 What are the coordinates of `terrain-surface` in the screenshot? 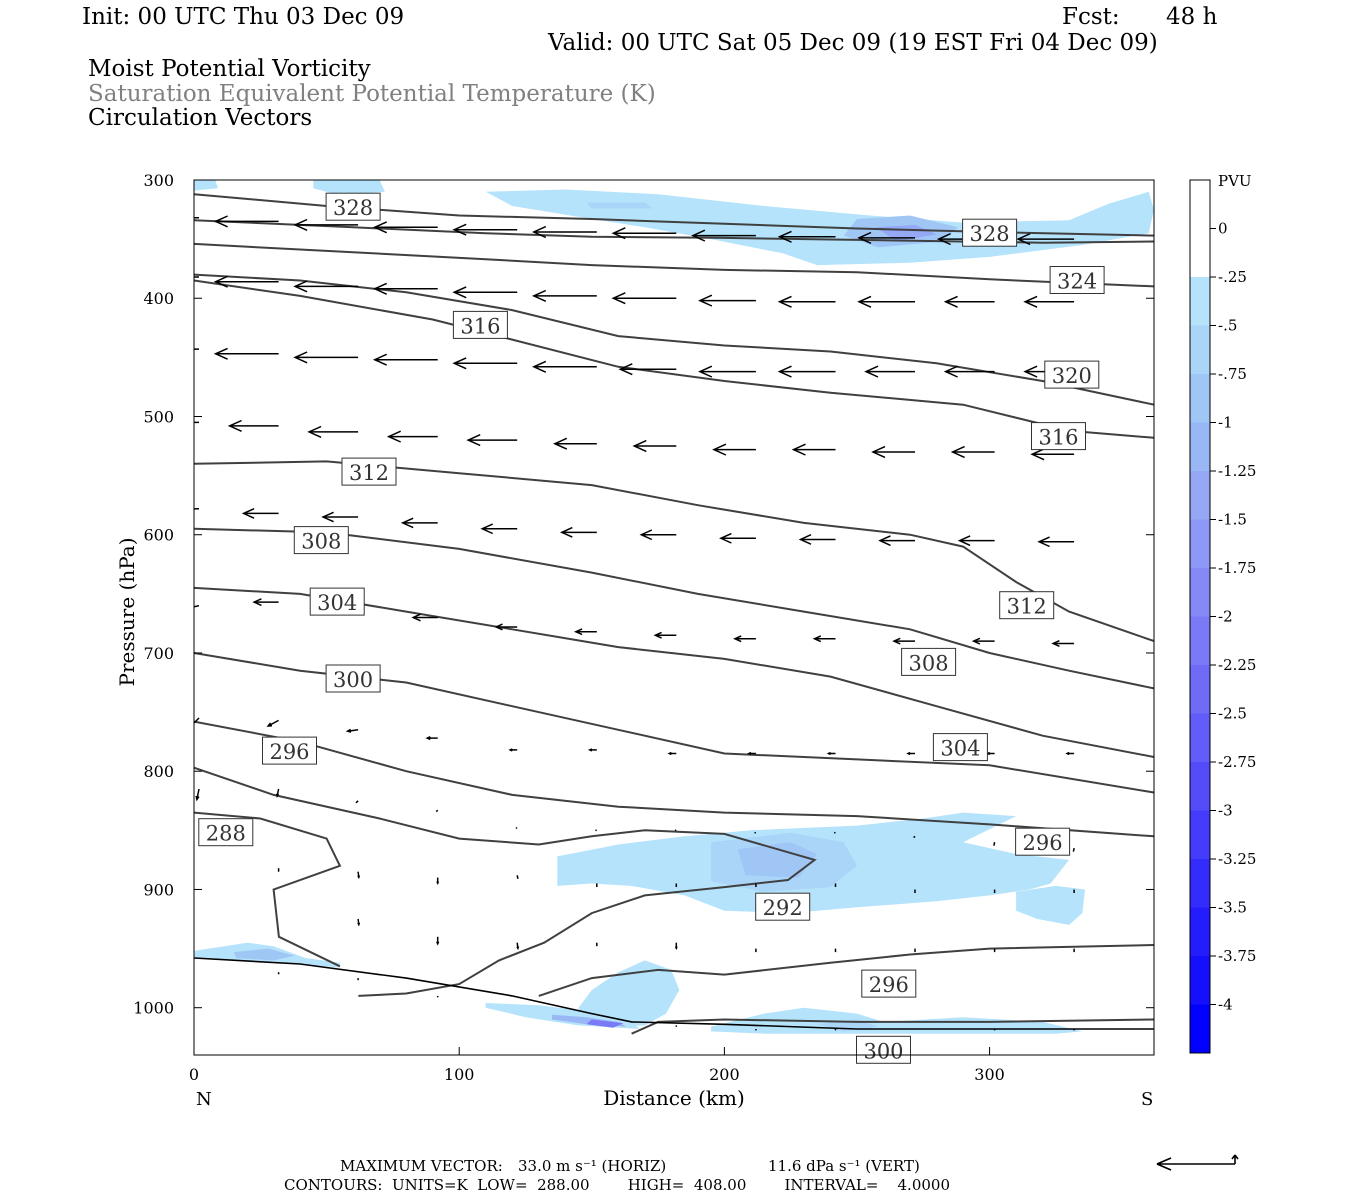 It's located at (674, 993).